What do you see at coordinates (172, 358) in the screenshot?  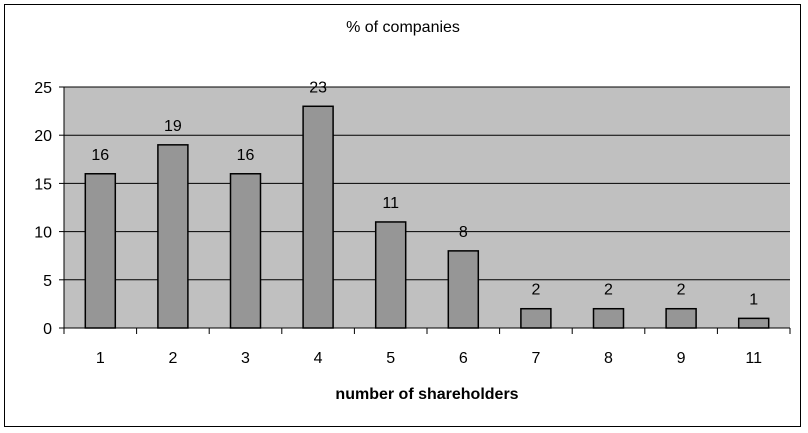 I see `x-tick-label: 2` at bounding box center [172, 358].